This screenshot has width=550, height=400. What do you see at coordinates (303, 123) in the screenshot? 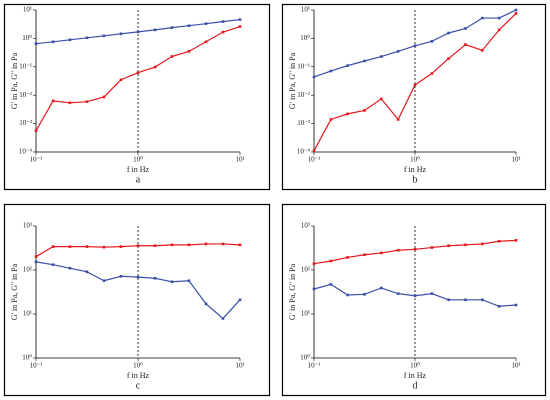
I see `y-tick-label: 10⁻³` at bounding box center [303, 123].